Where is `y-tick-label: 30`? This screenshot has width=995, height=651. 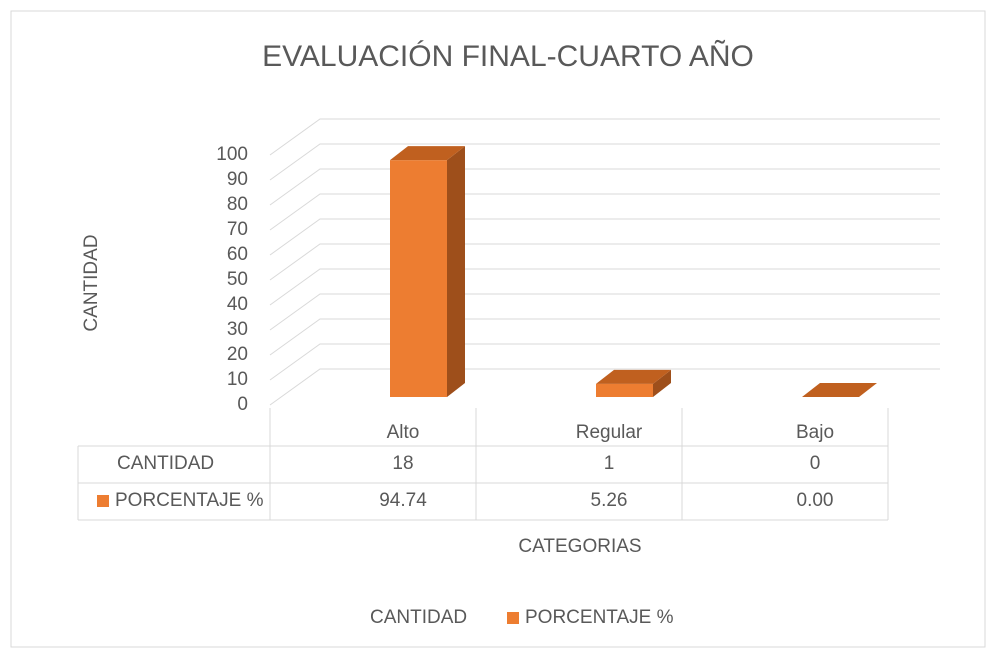 y-tick-label: 30 is located at coordinates (237, 329).